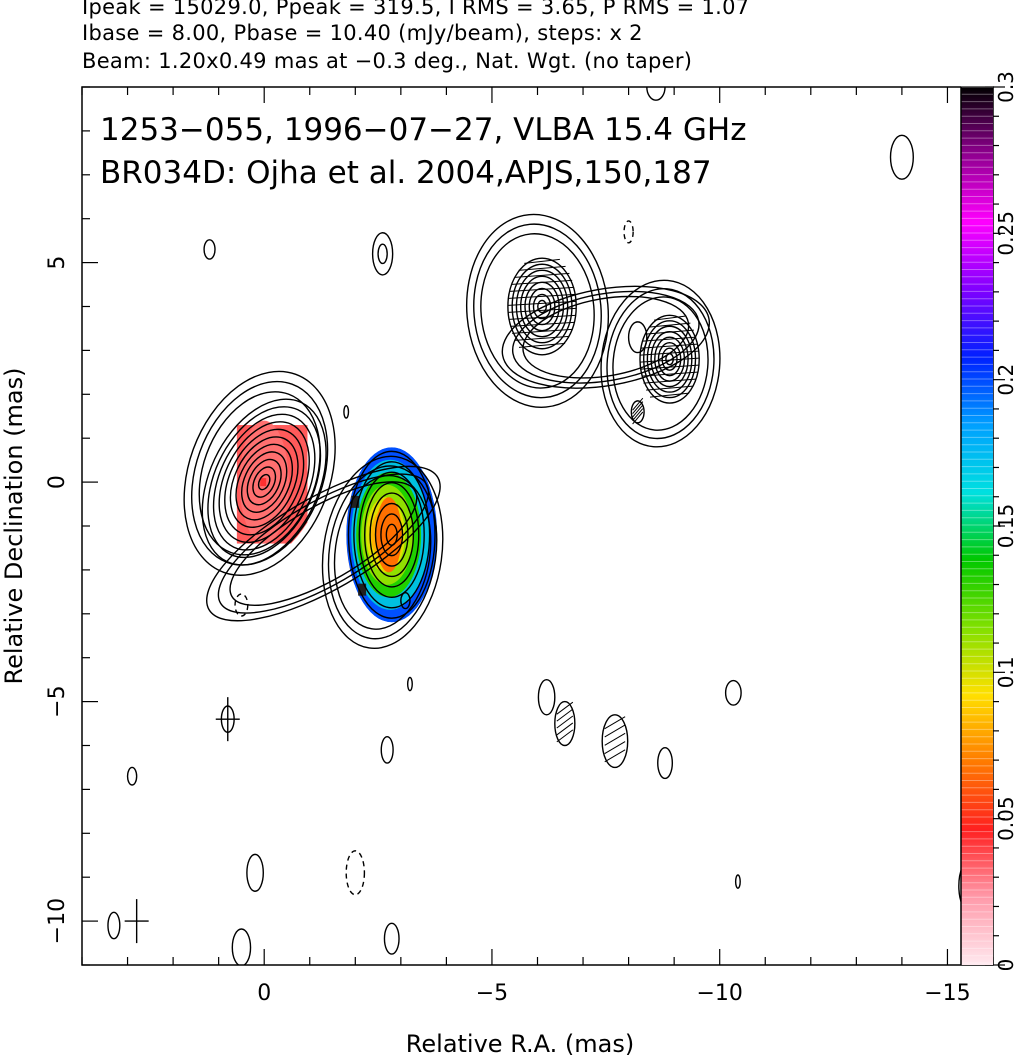 Image resolution: width=1021 pixels, height=1060 pixels. Describe the element at coordinates (264, 993) in the screenshot. I see `x-tick-label: 0` at that location.